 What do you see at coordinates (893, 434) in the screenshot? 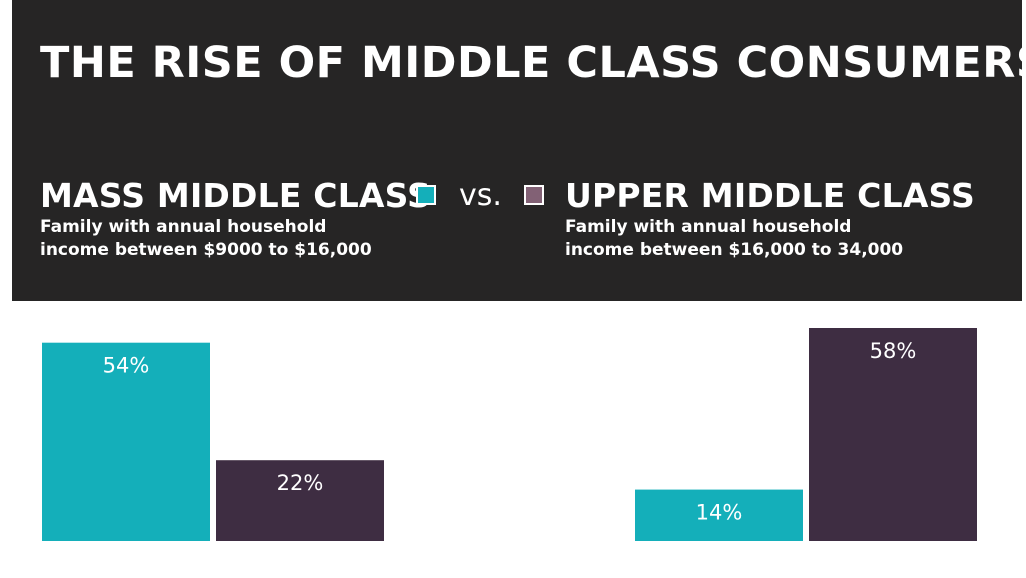
I see `bar-group2-series2` at bounding box center [893, 434].